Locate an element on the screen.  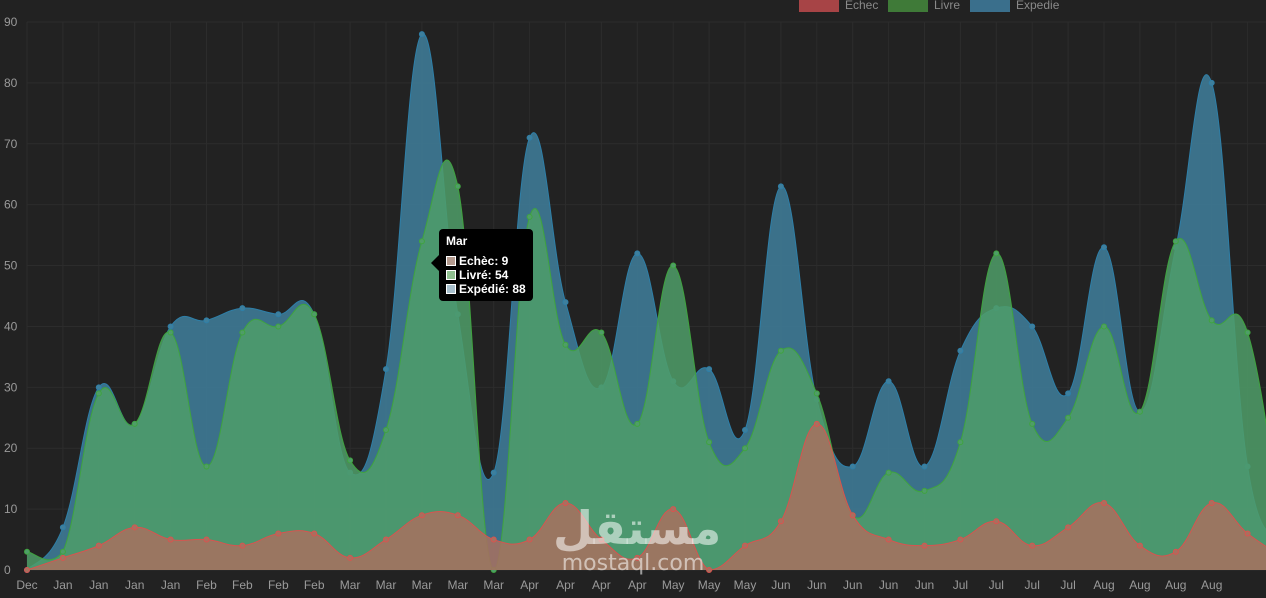
tooltip: Mar Echèc: 9 Livré: 54 Expédié: 88 is located at coordinates (482, 265).